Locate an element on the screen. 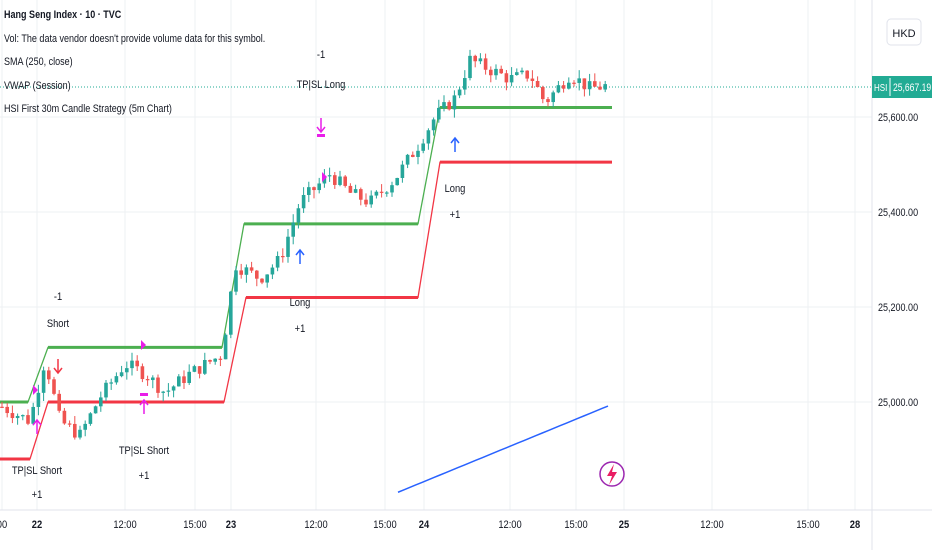  sma-line is located at coordinates (503, 449).